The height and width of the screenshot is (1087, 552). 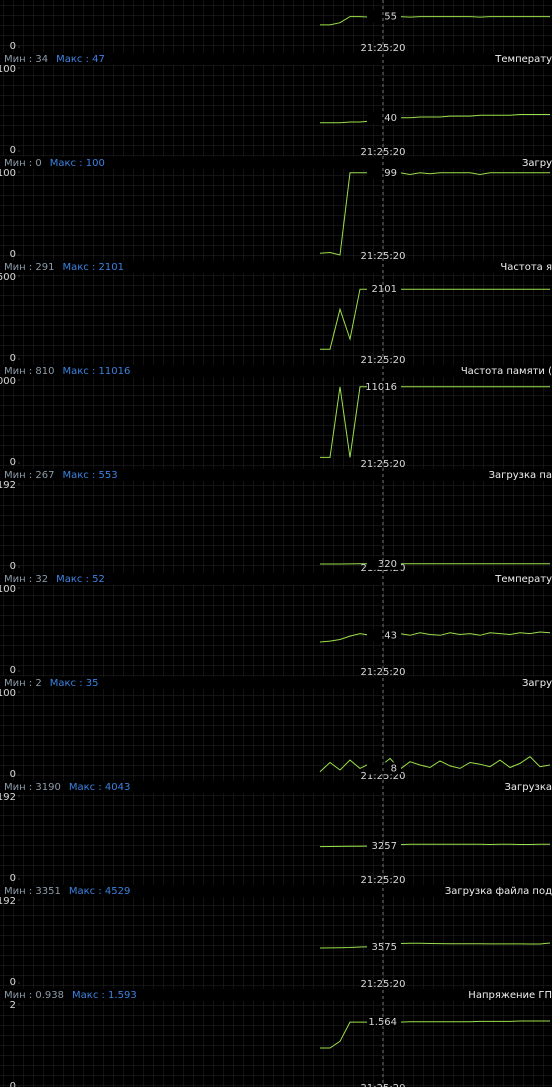 What do you see at coordinates (80, 59) in the screenshot?
I see `max-label: Макс : 47` at bounding box center [80, 59].